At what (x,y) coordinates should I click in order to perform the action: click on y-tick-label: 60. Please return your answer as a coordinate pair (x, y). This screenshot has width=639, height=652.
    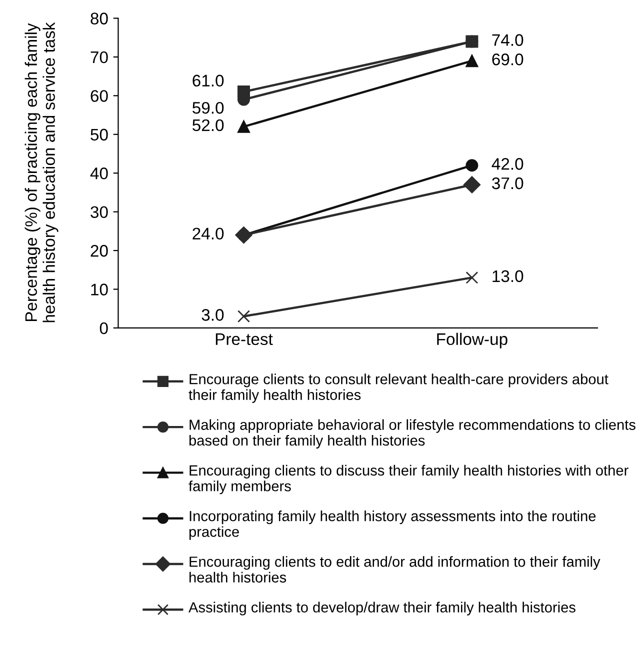
    Looking at the image, I should click on (99, 96).